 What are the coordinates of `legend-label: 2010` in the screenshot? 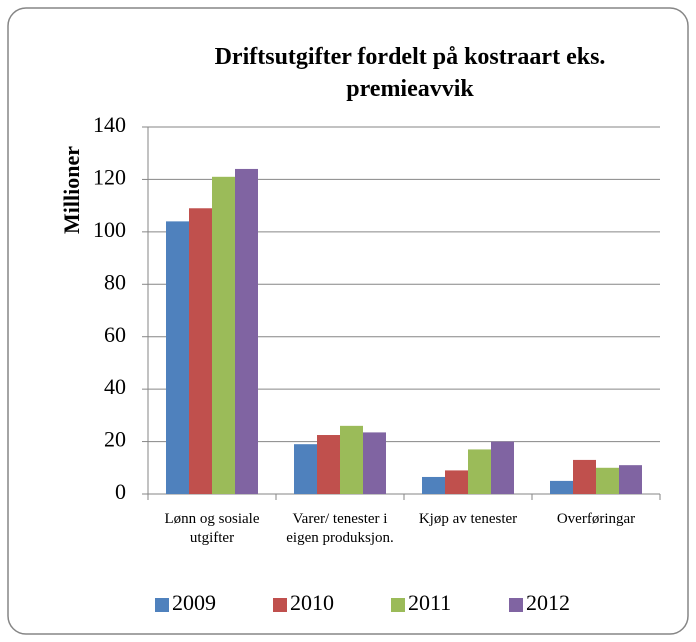 It's located at (312, 602).